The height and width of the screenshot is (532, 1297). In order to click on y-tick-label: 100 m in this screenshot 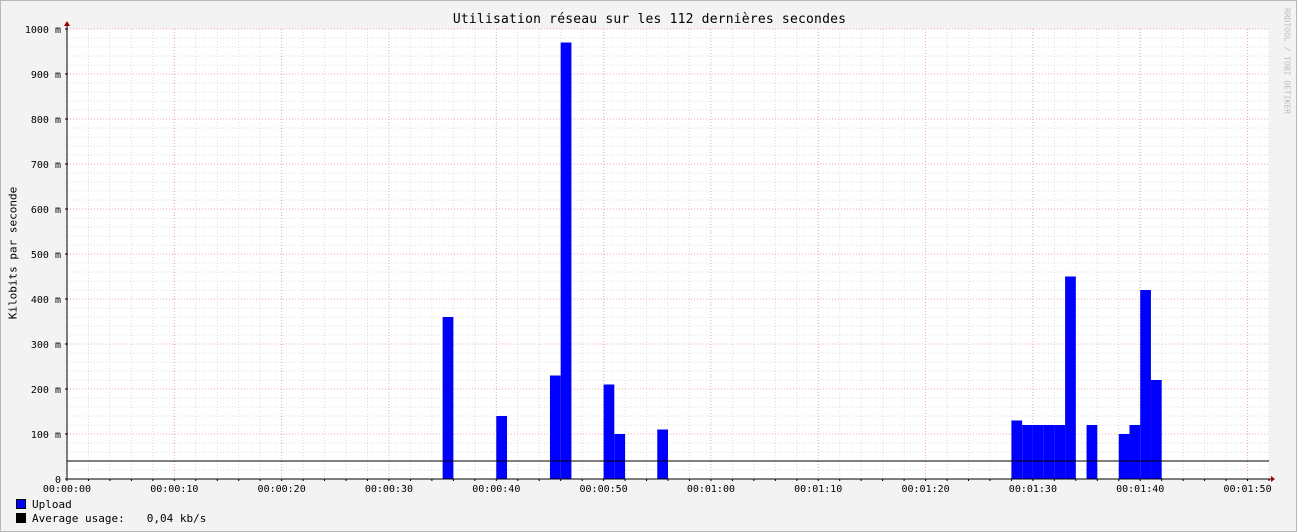, I will do `click(46, 435)`.